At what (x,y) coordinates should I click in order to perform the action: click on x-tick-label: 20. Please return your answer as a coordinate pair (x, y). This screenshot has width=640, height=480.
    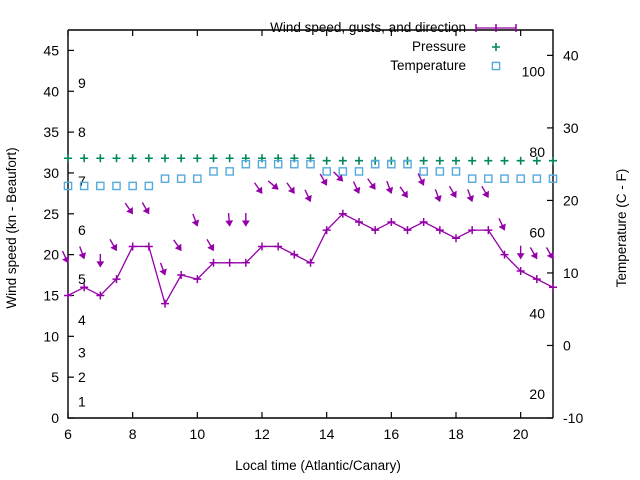
    Looking at the image, I should click on (521, 434).